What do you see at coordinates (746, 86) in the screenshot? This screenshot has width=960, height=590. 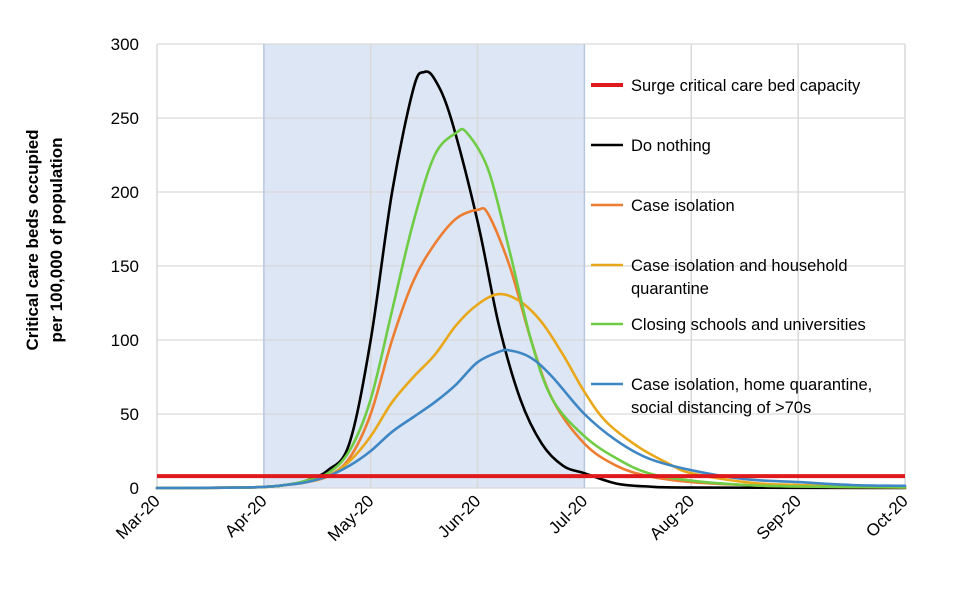 I see `legend-label: Surge critical care bed capacity` at bounding box center [746, 86].